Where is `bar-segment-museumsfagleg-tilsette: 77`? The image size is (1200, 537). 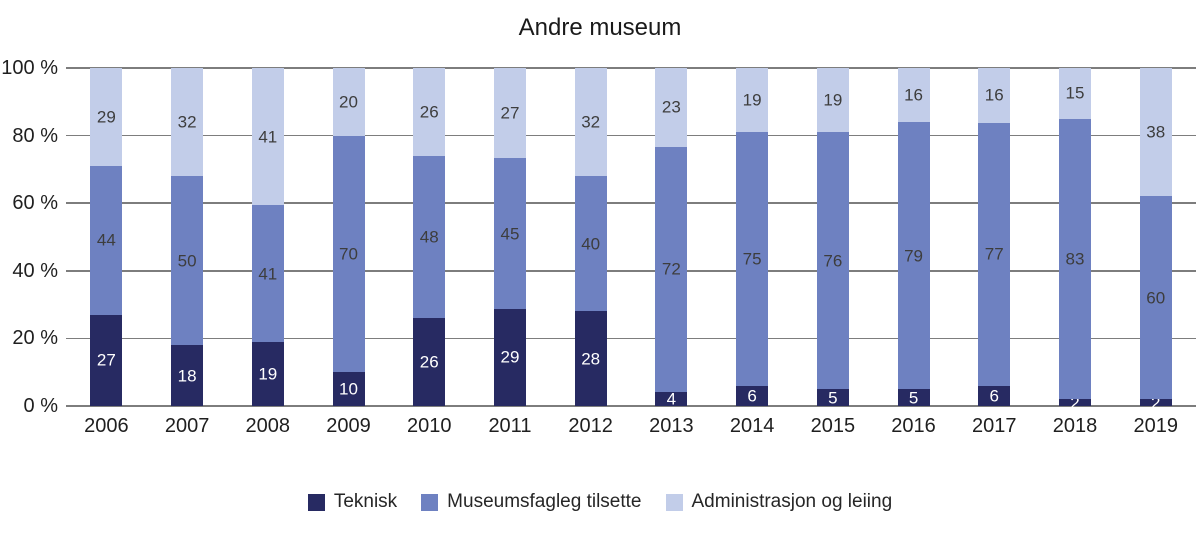
bar-segment-museumsfagleg-tilsette: 77 is located at coordinates (994, 254).